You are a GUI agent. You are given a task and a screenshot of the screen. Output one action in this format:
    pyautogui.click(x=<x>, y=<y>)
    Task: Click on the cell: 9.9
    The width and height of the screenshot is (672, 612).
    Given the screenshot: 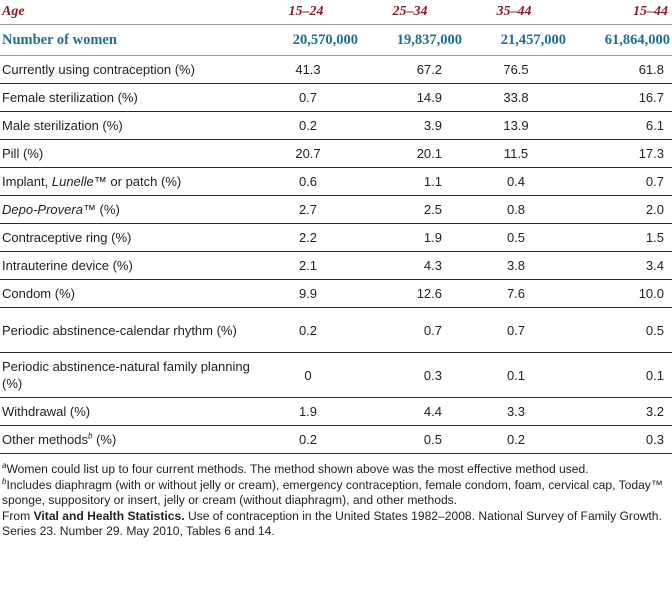 What is the action you would take?
    pyautogui.click(x=308, y=293)
    